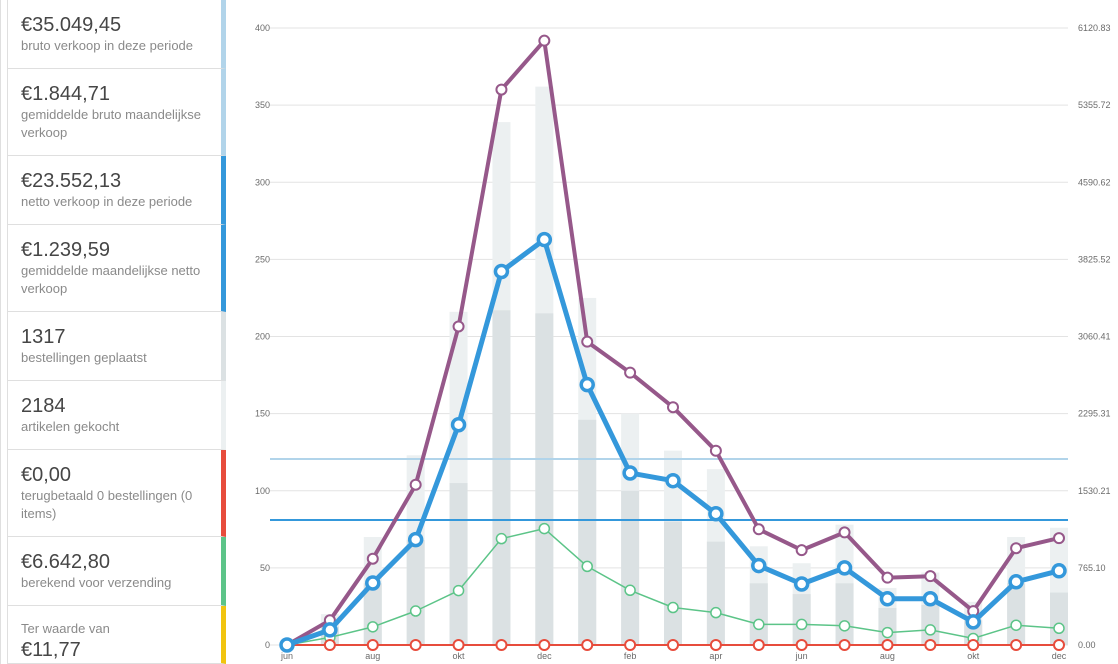 This screenshot has height=664, width=1118. What do you see at coordinates (43, 406) in the screenshot?
I see `legend-value: 2184` at bounding box center [43, 406].